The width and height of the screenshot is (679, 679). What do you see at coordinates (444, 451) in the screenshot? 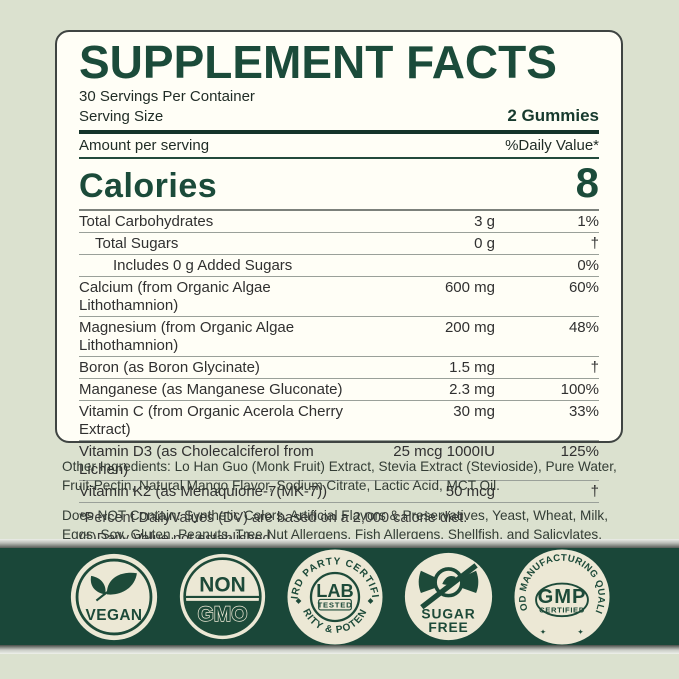
I see `nutrient-amount: 25 mcg 1000IU` at bounding box center [444, 451].